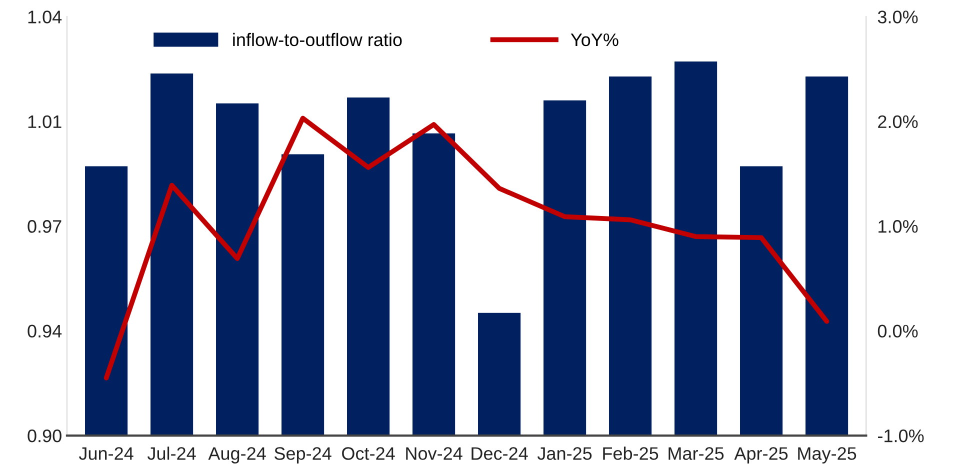 The image size is (957, 476). Describe the element at coordinates (898, 331) in the screenshot. I see `y2-tick-label: 0.0%` at that location.